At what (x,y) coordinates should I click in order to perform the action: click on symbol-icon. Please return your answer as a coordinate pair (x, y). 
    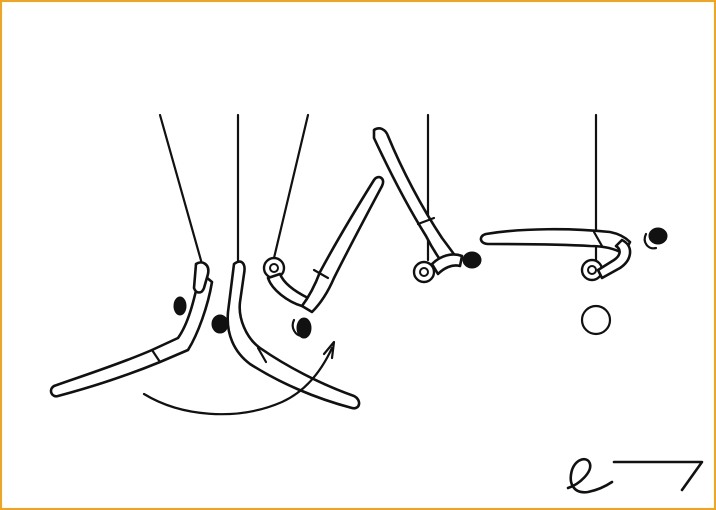
    Looking at the image, I should click on (635, 475).